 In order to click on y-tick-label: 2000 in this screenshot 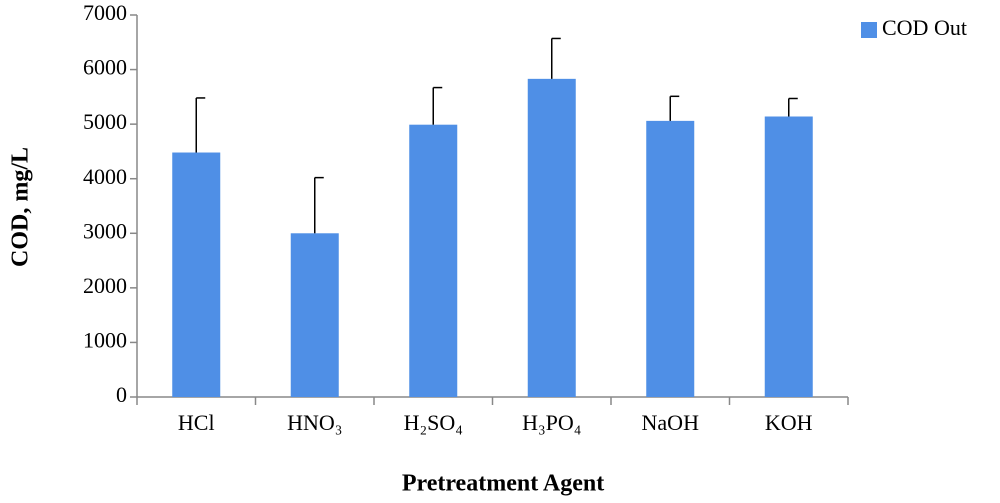, I will do `click(105, 285)`.